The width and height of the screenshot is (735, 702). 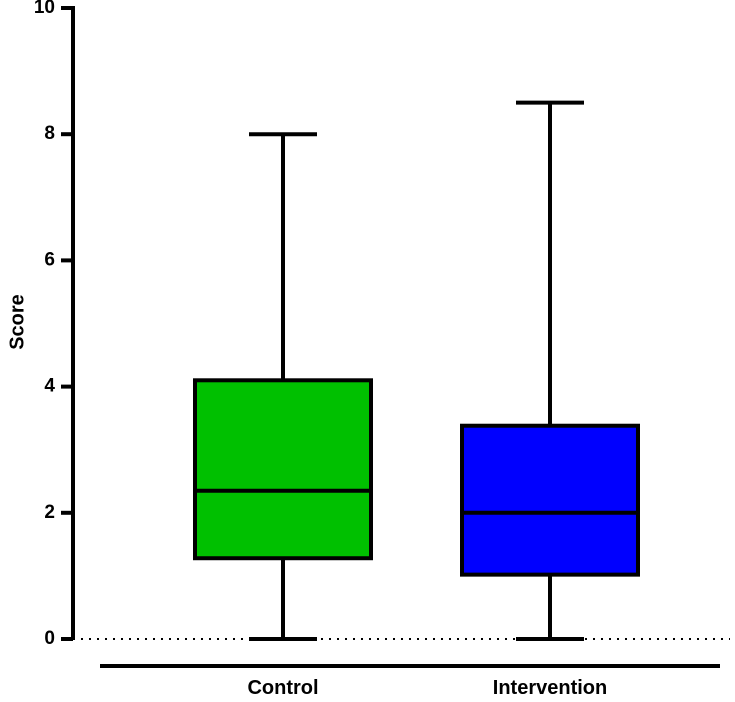 I want to click on y-tick-label: 8, so click(x=49, y=133).